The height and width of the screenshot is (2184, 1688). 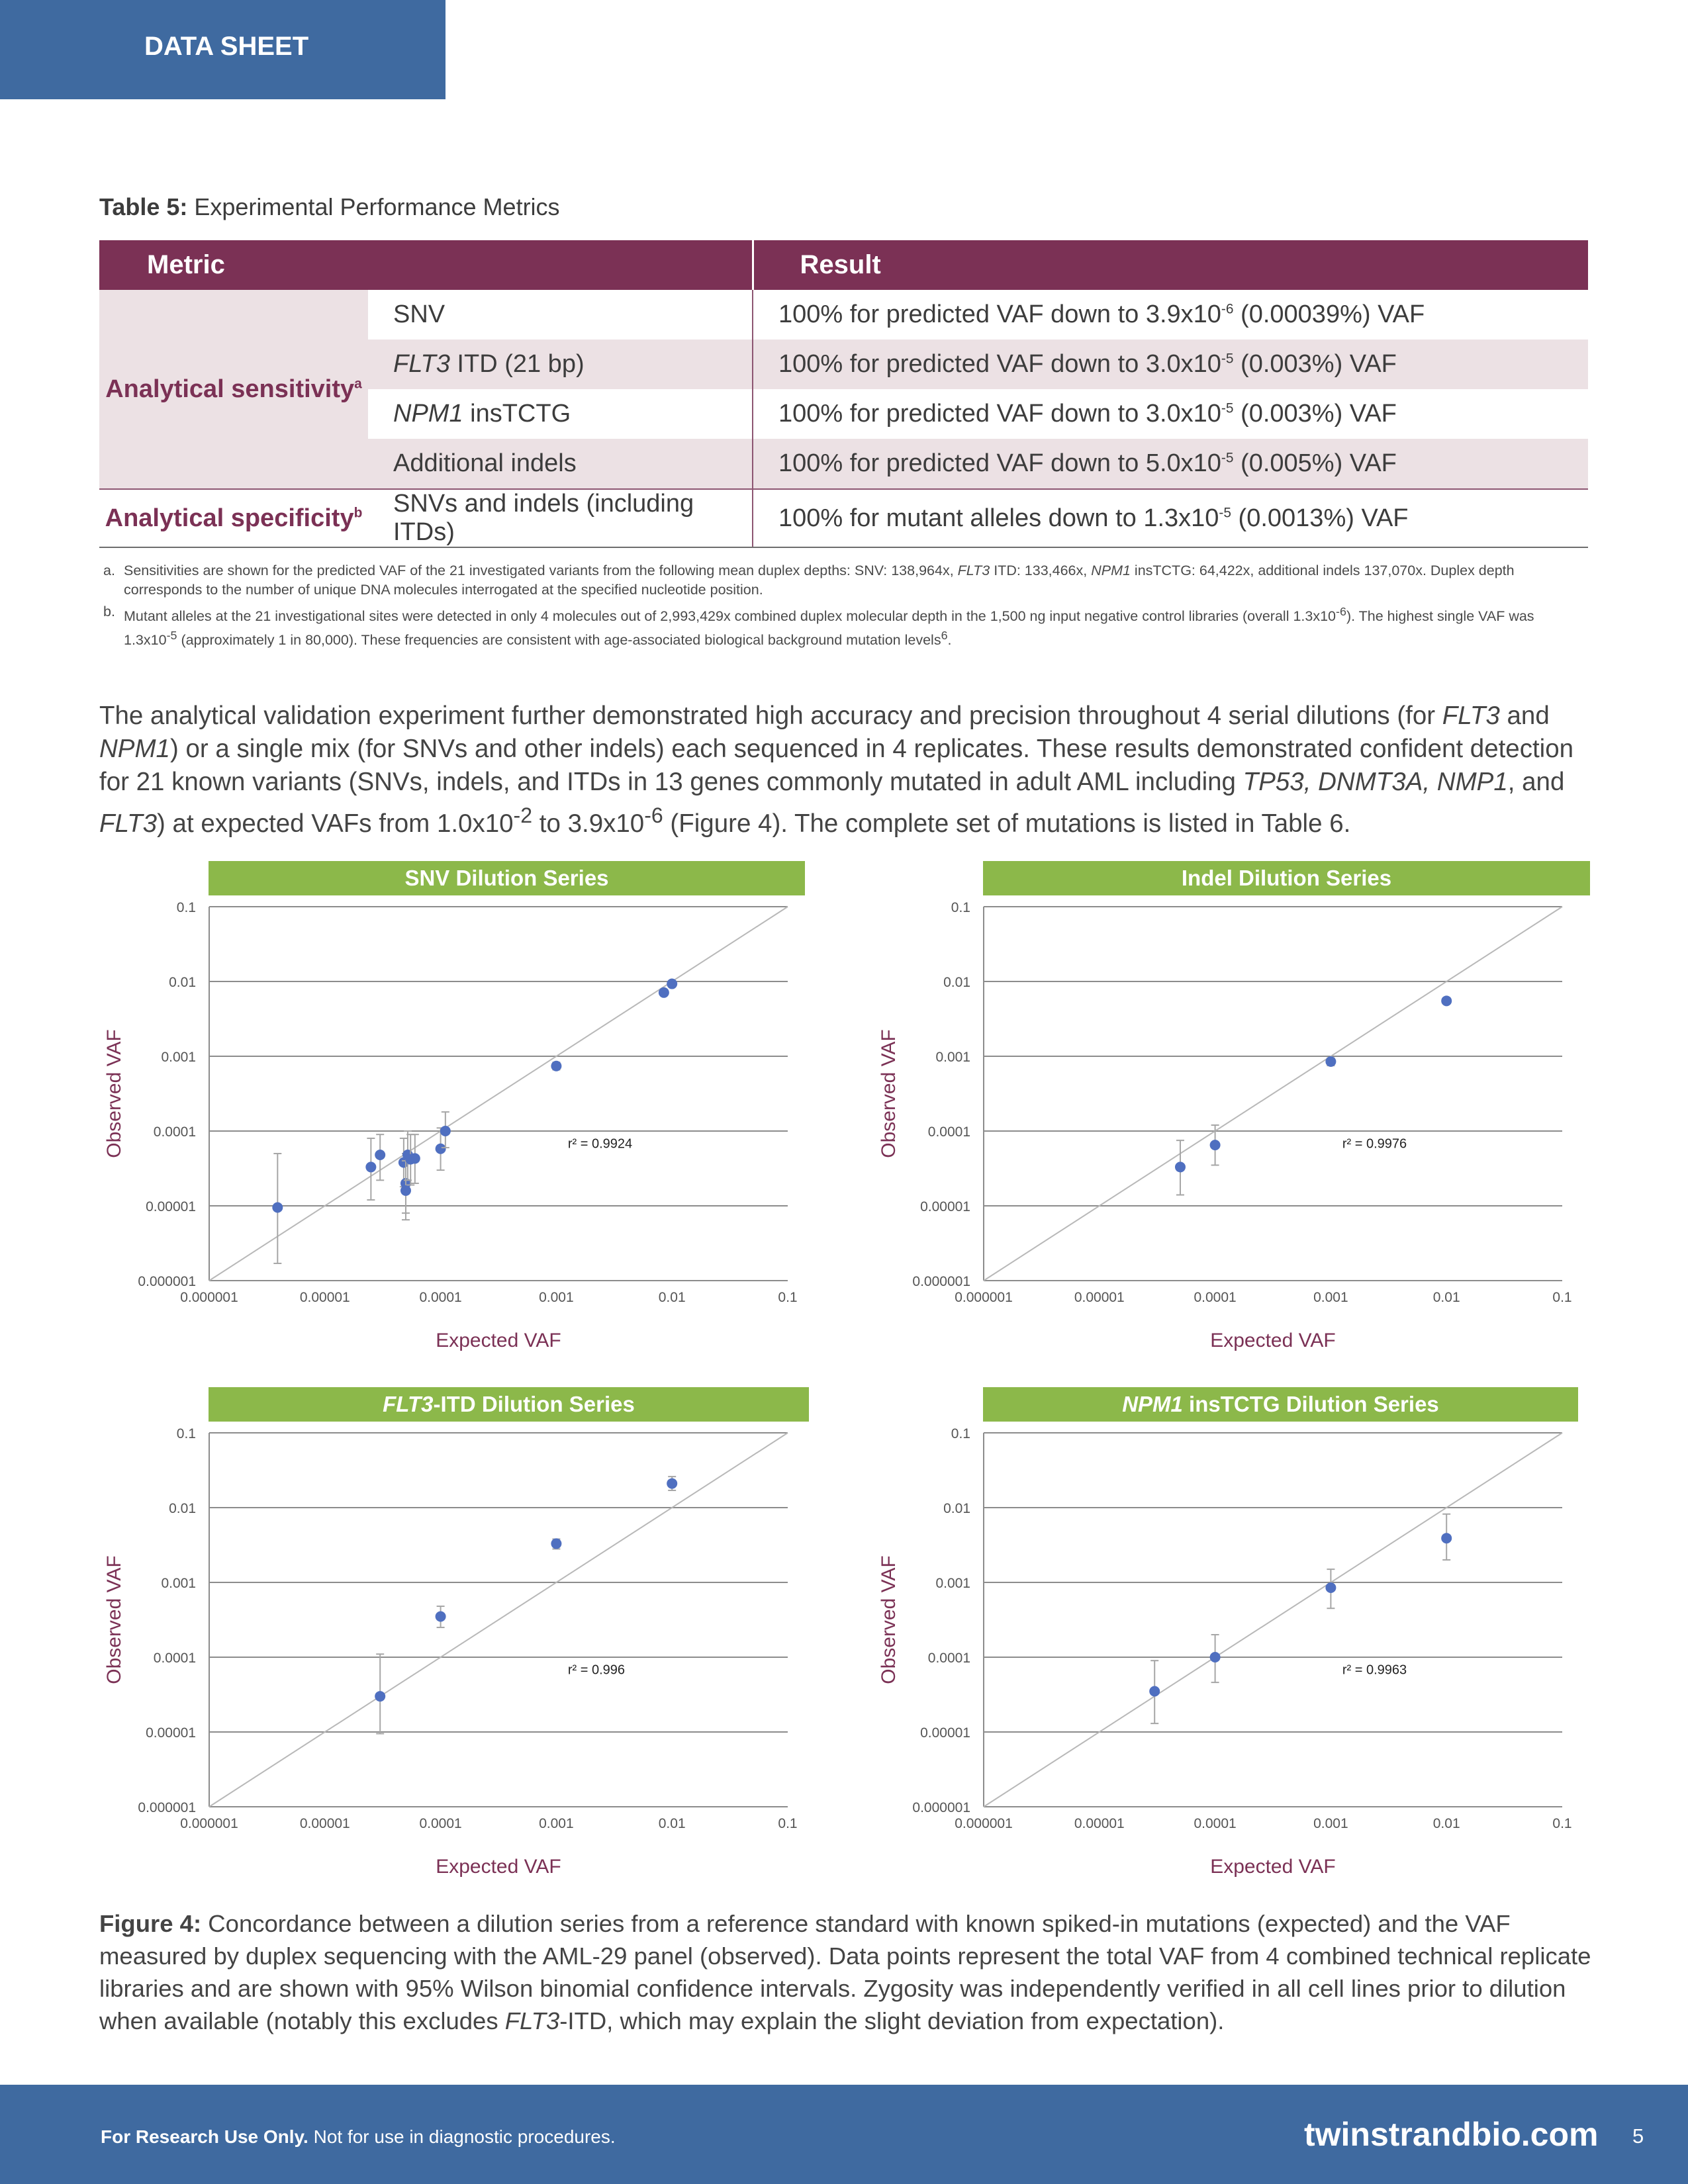 I want to click on chart-title-npm1: NPM1 insTCTG Dilution Series, so click(x=1280, y=1405).